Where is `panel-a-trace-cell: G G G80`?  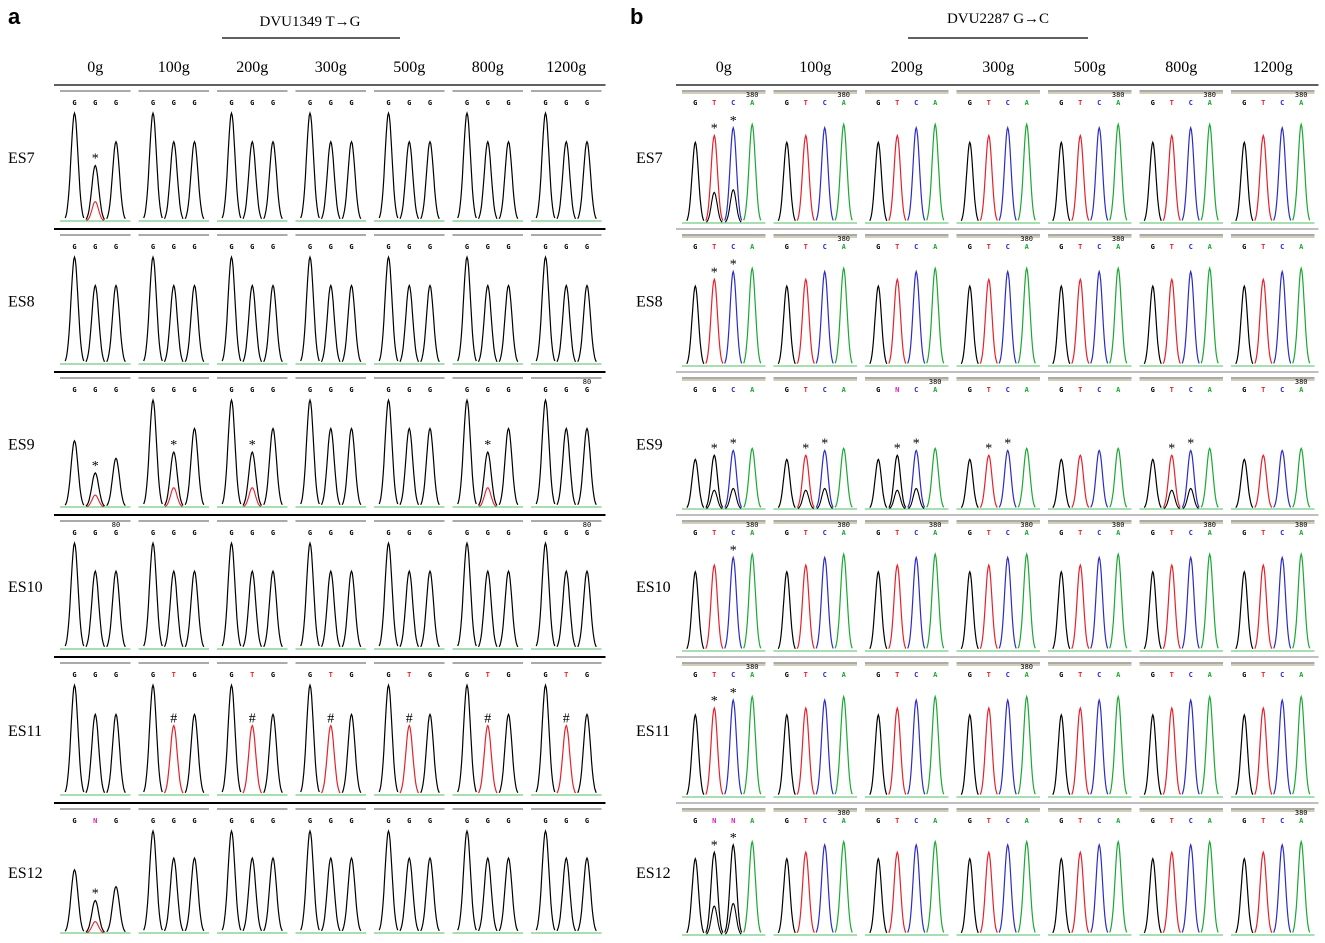
panel-a-trace-cell: G G G80 is located at coordinates (95, 585).